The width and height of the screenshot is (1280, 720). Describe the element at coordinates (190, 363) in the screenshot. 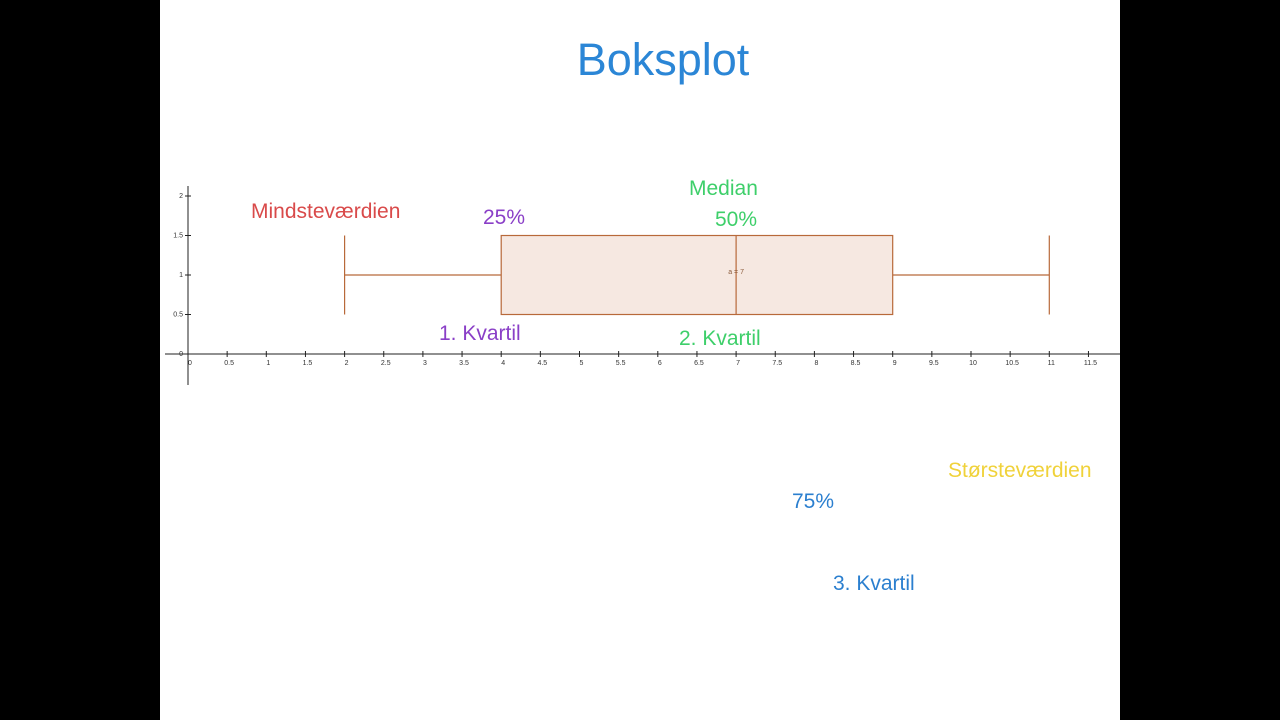

I see `x-tick-label: 0` at that location.